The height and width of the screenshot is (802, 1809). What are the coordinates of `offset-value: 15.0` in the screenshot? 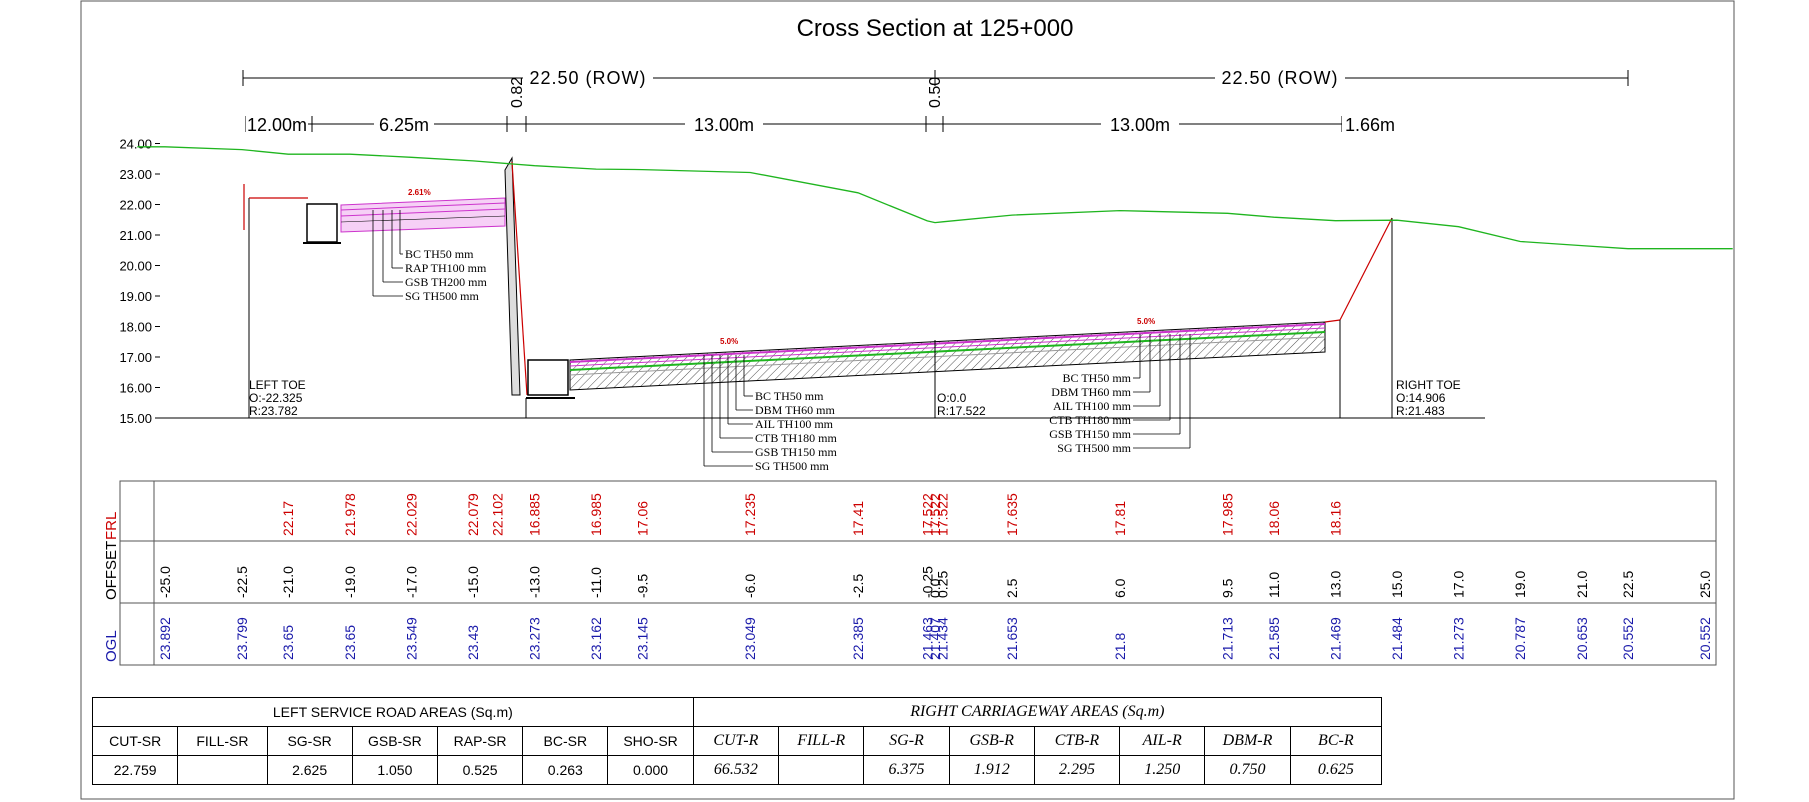 It's located at (1397, 584).